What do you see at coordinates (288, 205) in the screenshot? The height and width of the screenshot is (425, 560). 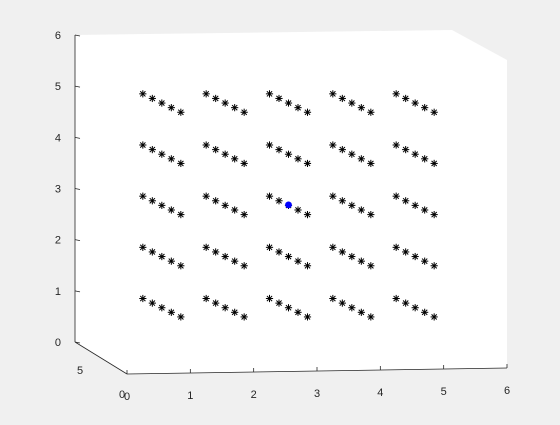 I see `highlight-point` at bounding box center [288, 205].